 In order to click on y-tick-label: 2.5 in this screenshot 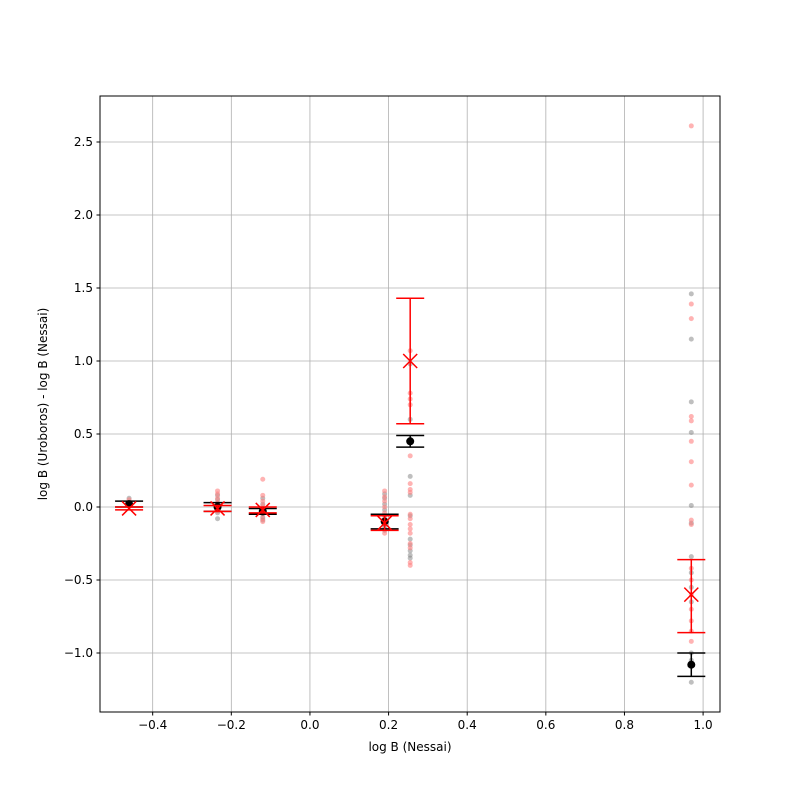, I will do `click(83, 142)`.